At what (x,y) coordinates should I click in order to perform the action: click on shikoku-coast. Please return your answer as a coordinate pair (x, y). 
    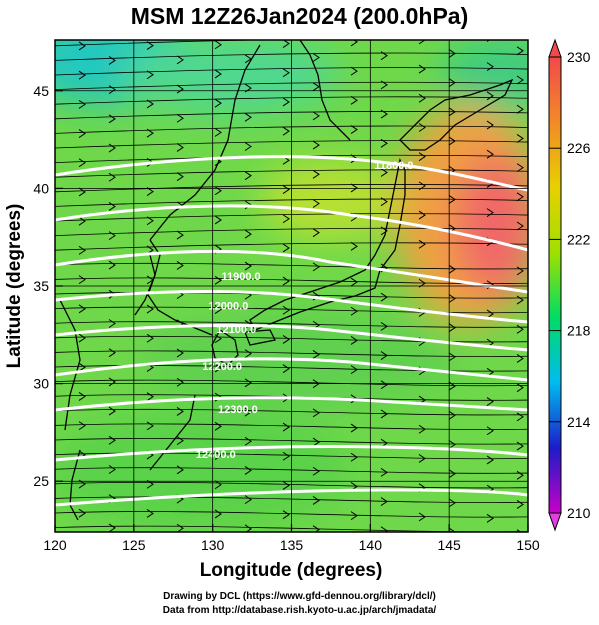
    Looking at the image, I should click on (260, 337).